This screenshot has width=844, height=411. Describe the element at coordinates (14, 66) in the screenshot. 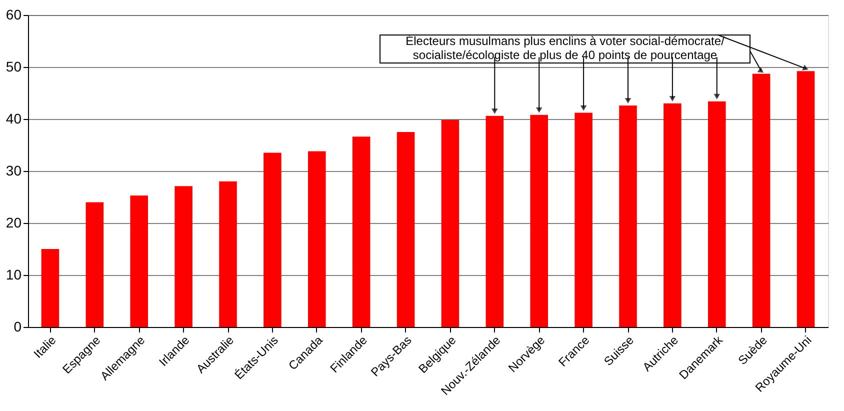

I see `y-tick-label: 50` at that location.